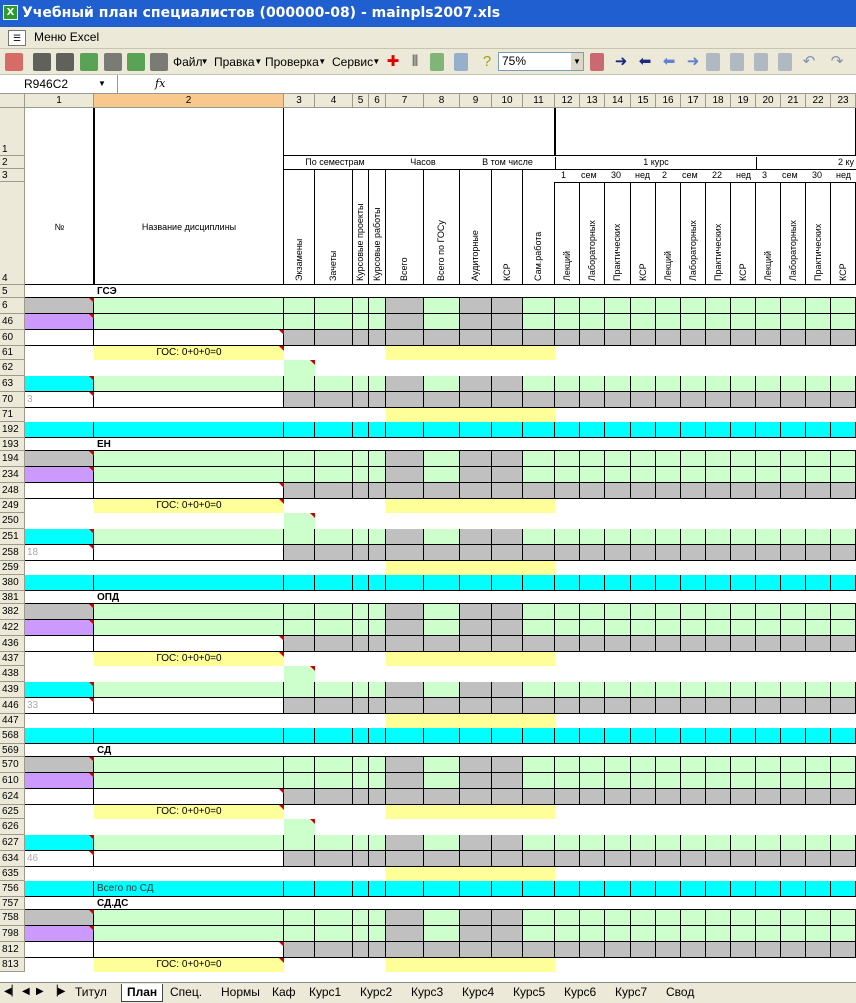 The image size is (856, 1003). Describe the element at coordinates (59, 196) in the screenshot. I see `header-cell-no` at that location.